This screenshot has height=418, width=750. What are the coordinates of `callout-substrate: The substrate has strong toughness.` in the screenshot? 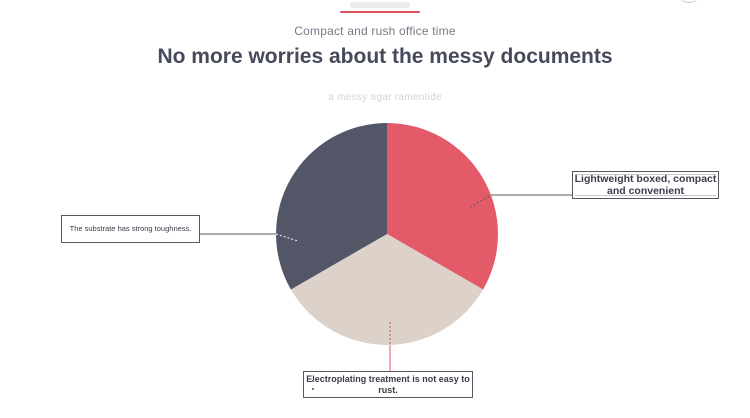 It's located at (130, 229).